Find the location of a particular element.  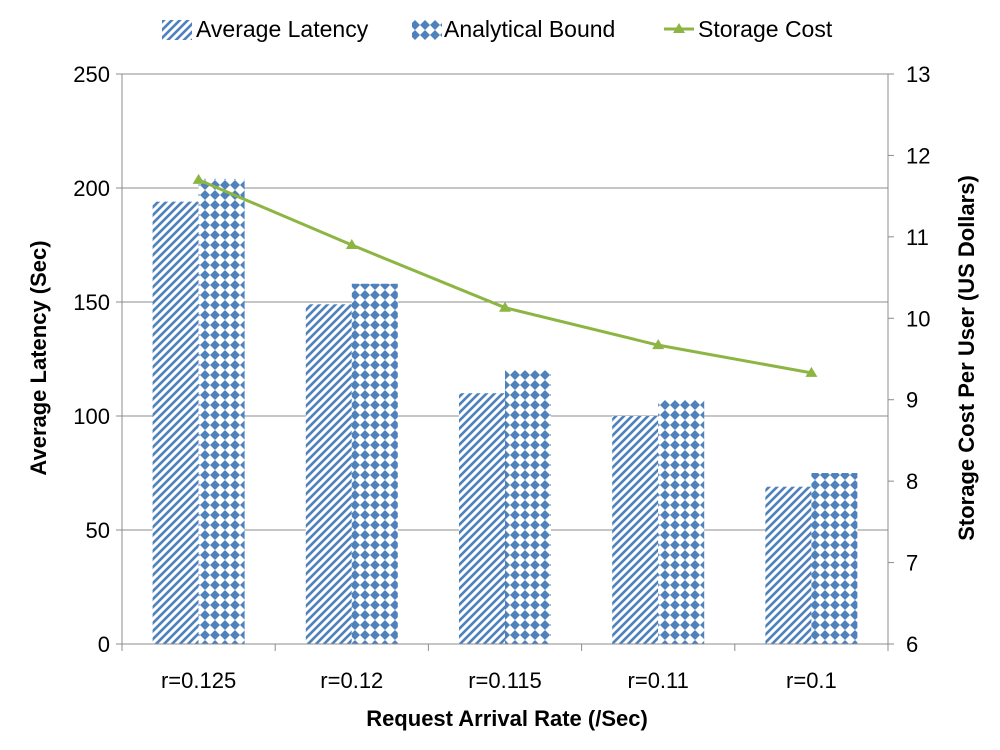

x-tick-label: r=0.1 is located at coordinates (811, 680).